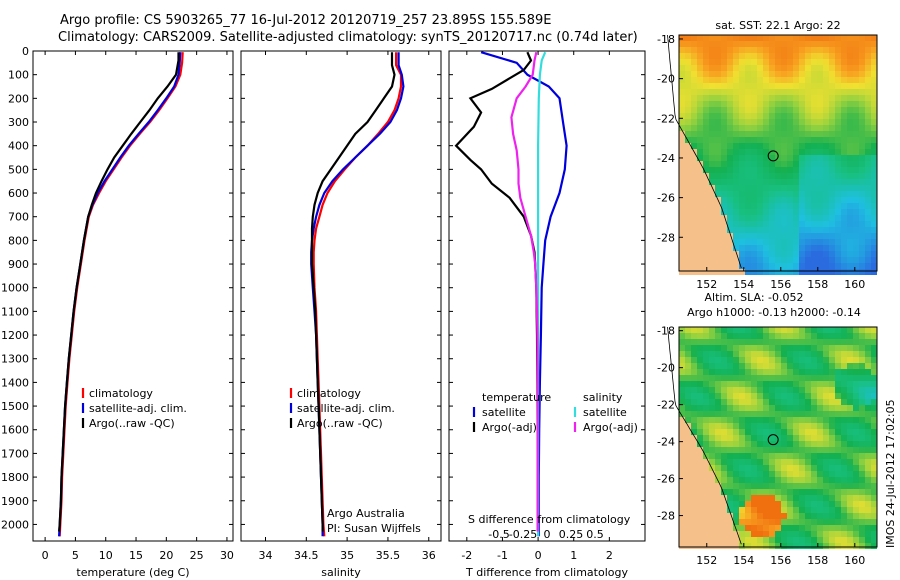 This screenshot has width=900, height=580. Describe the element at coordinates (706, 284) in the screenshot. I see `x-tick-label: 152` at that location.